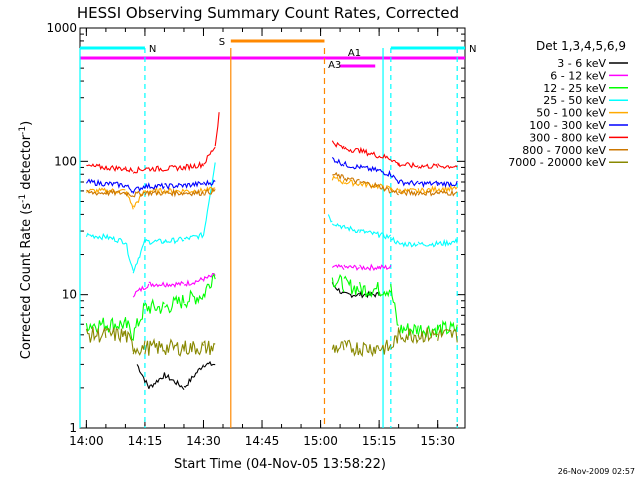  What do you see at coordinates (203, 441) in the screenshot?
I see `x-tick-label: 14:30` at bounding box center [203, 441].